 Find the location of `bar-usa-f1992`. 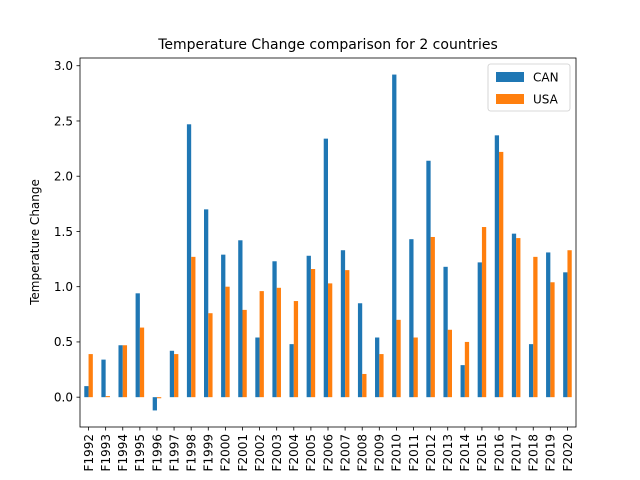

bar-usa-f1992 is located at coordinates (90, 376).